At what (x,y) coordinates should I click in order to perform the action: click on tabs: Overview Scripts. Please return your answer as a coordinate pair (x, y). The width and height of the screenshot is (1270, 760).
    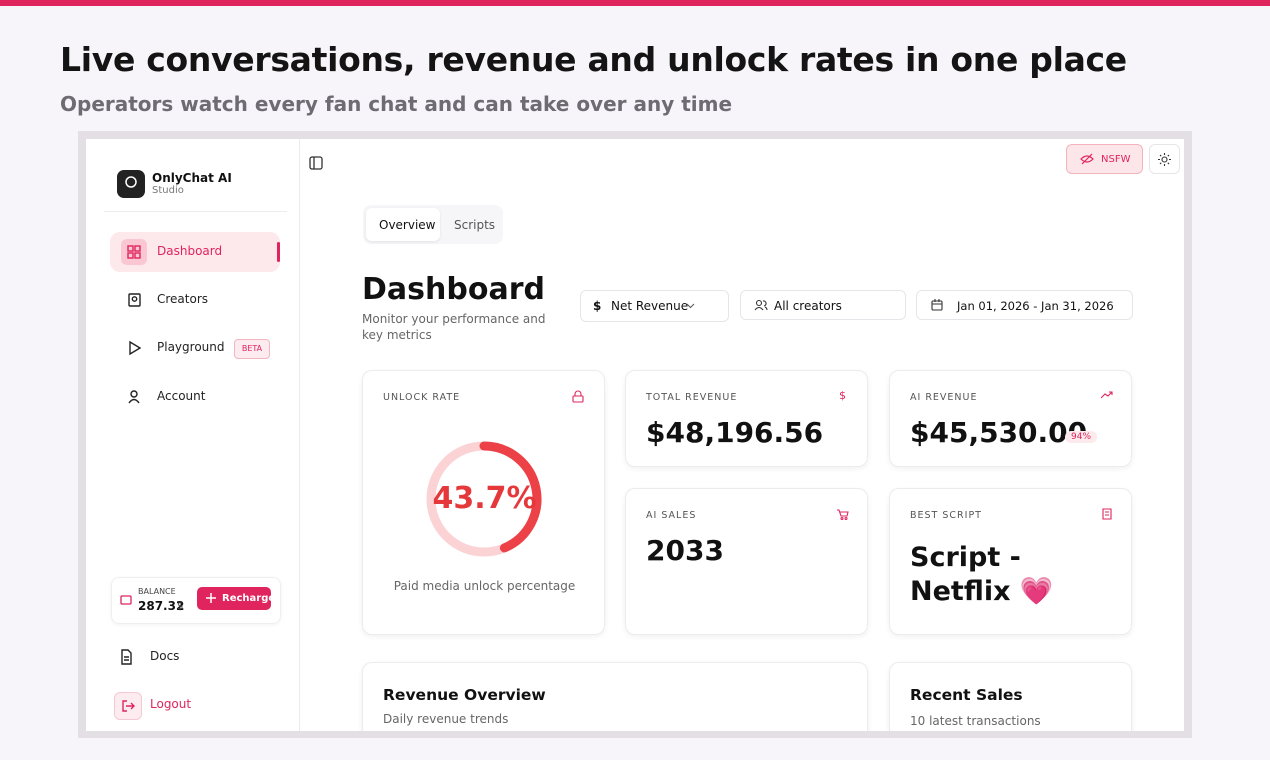
    Looking at the image, I should click on (433, 224).